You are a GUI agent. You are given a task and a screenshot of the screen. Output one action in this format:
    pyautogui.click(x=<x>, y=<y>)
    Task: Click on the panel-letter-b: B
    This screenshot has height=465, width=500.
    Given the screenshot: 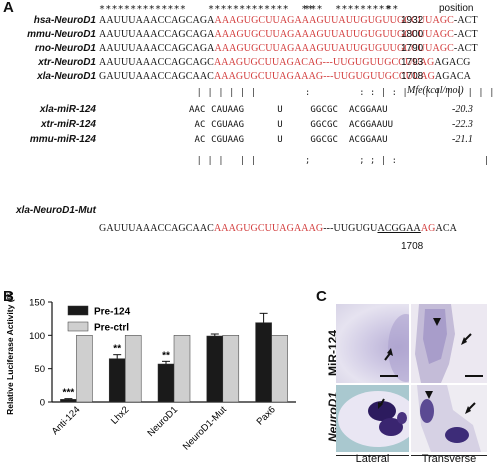 What is the action you would take?
    pyautogui.click(x=8, y=296)
    